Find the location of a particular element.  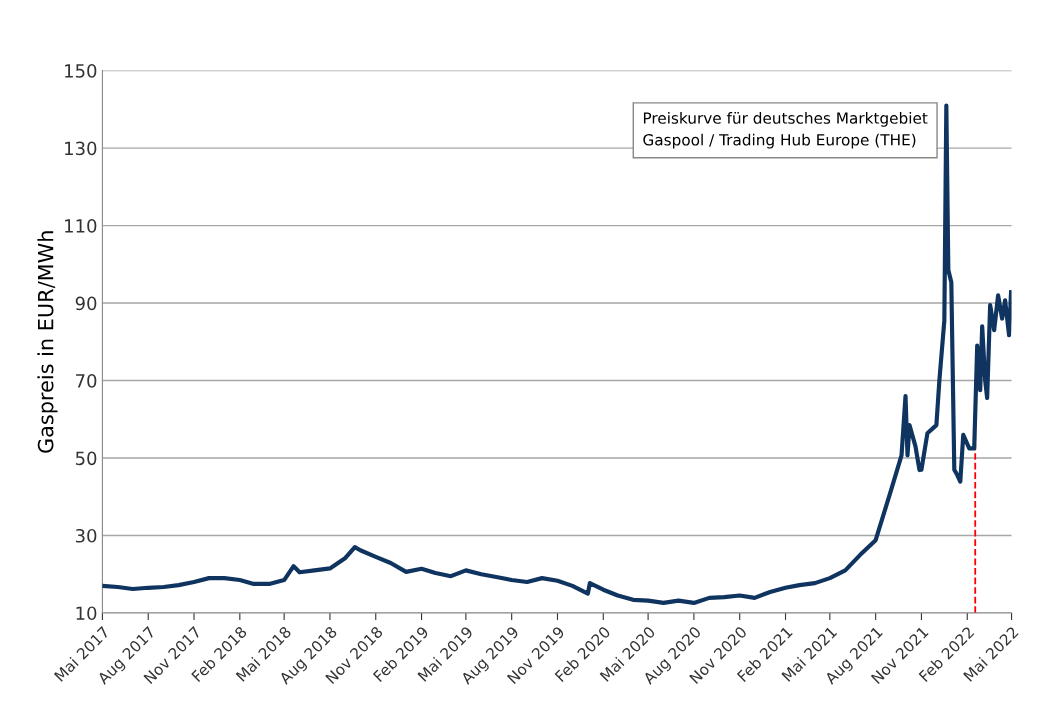

y-tick-label: 130 is located at coordinates (81, 148).